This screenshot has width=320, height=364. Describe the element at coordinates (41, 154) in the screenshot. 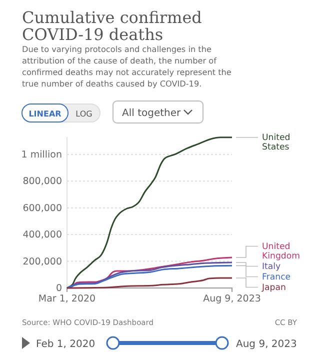

I see `y-tick-label: 1 million` at that location.